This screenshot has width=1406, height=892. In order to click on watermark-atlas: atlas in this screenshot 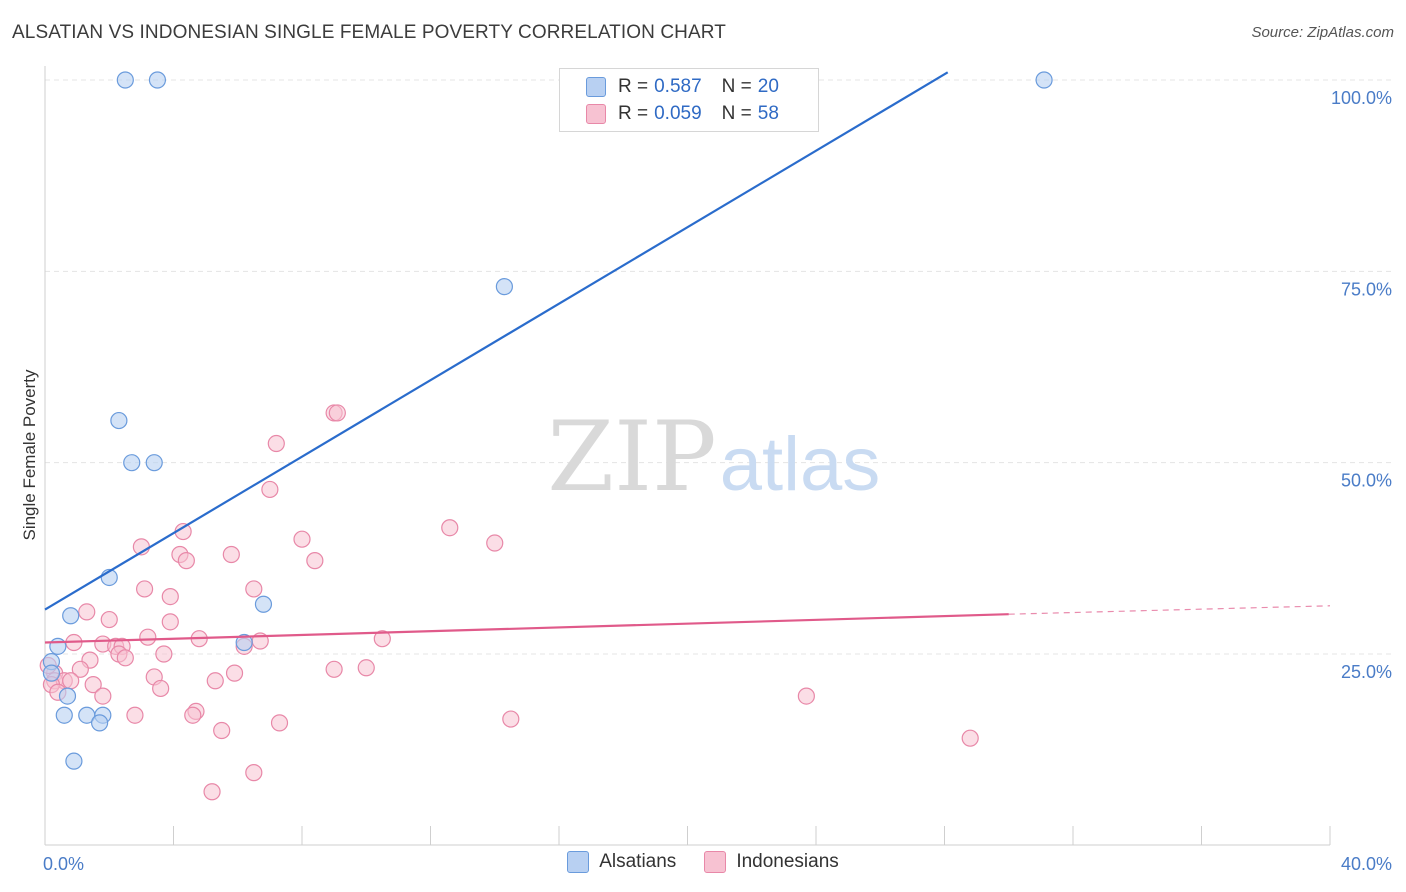, I will do `click(800, 464)`.